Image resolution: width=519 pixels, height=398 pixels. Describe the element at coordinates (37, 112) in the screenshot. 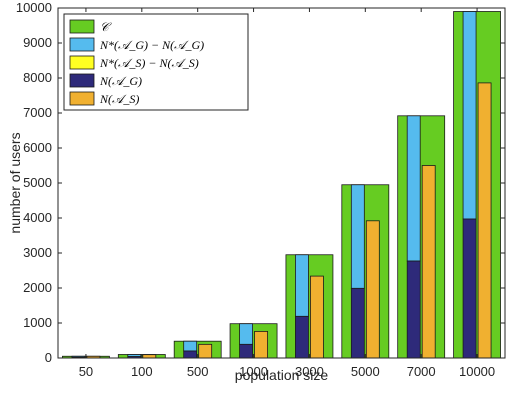

I see `y-tick-label: 7000` at that location.